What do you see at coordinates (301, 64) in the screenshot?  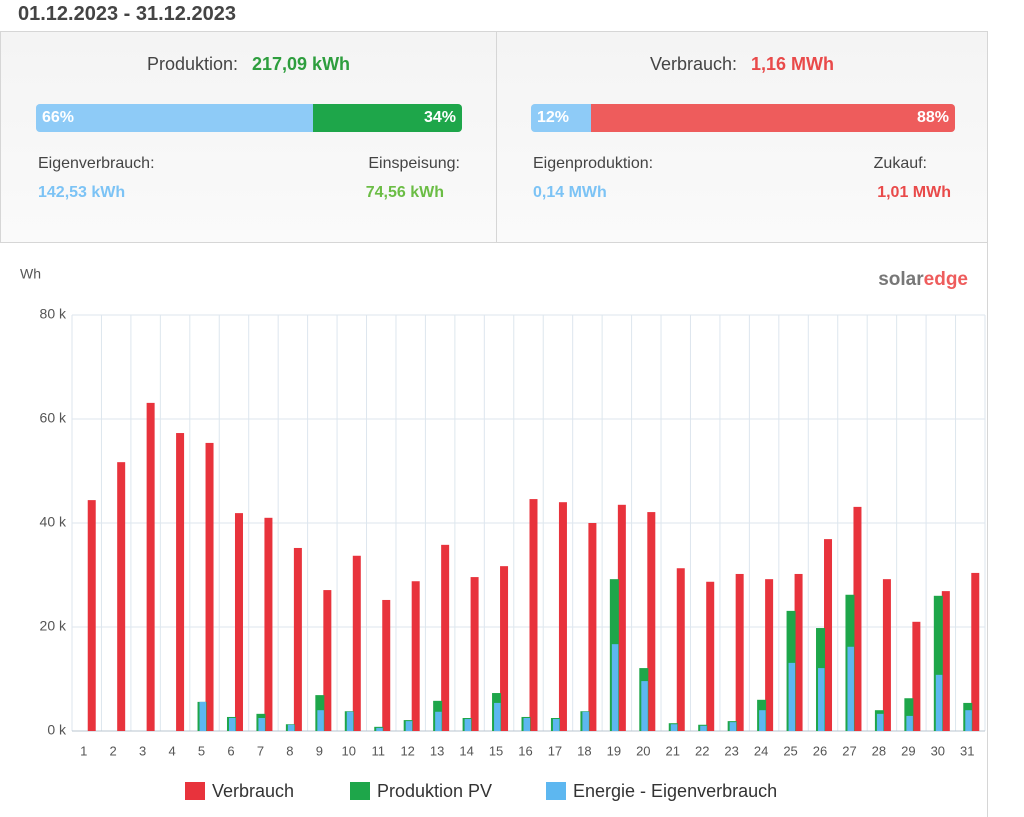 I see `panel-total: 217,09 kWh` at bounding box center [301, 64].